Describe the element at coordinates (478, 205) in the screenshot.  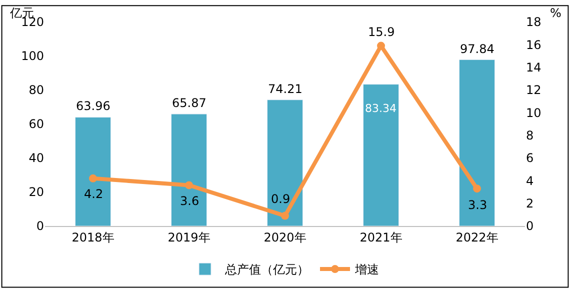
I see `data-label: 3.3` at that location.